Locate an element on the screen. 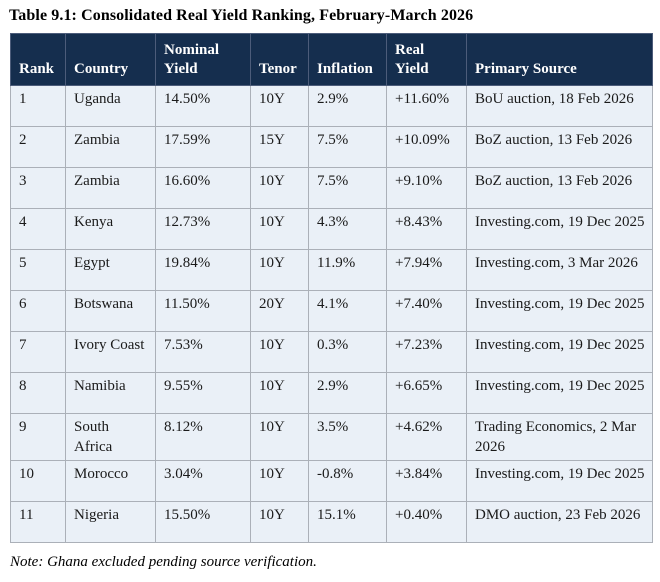  cell-nominal-yield: 7.53% is located at coordinates (203, 352).